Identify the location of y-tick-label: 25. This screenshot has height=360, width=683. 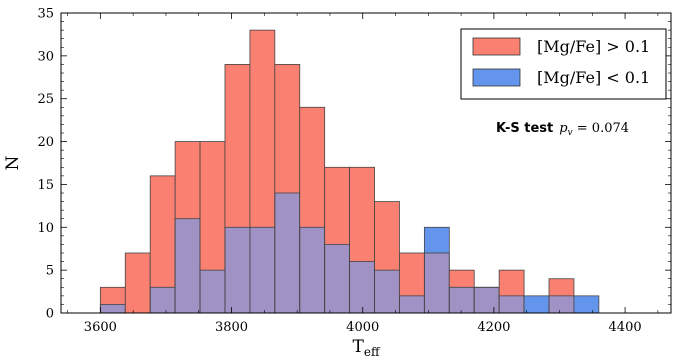
(45, 99).